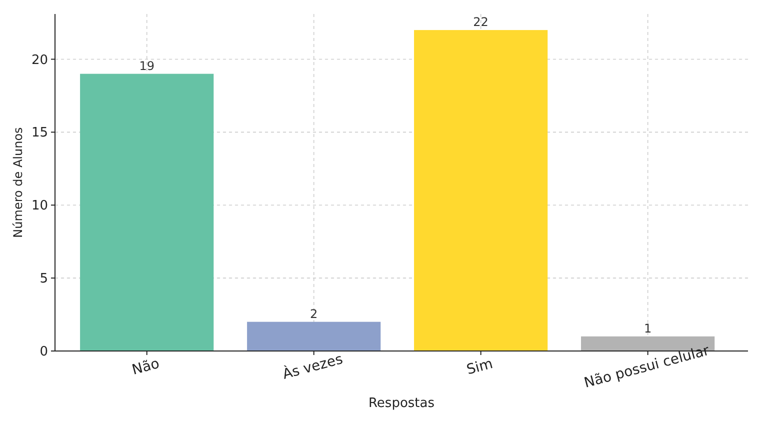 The image size is (764, 425). What do you see at coordinates (648, 328) in the screenshot?
I see `data-label: 1` at bounding box center [648, 328].